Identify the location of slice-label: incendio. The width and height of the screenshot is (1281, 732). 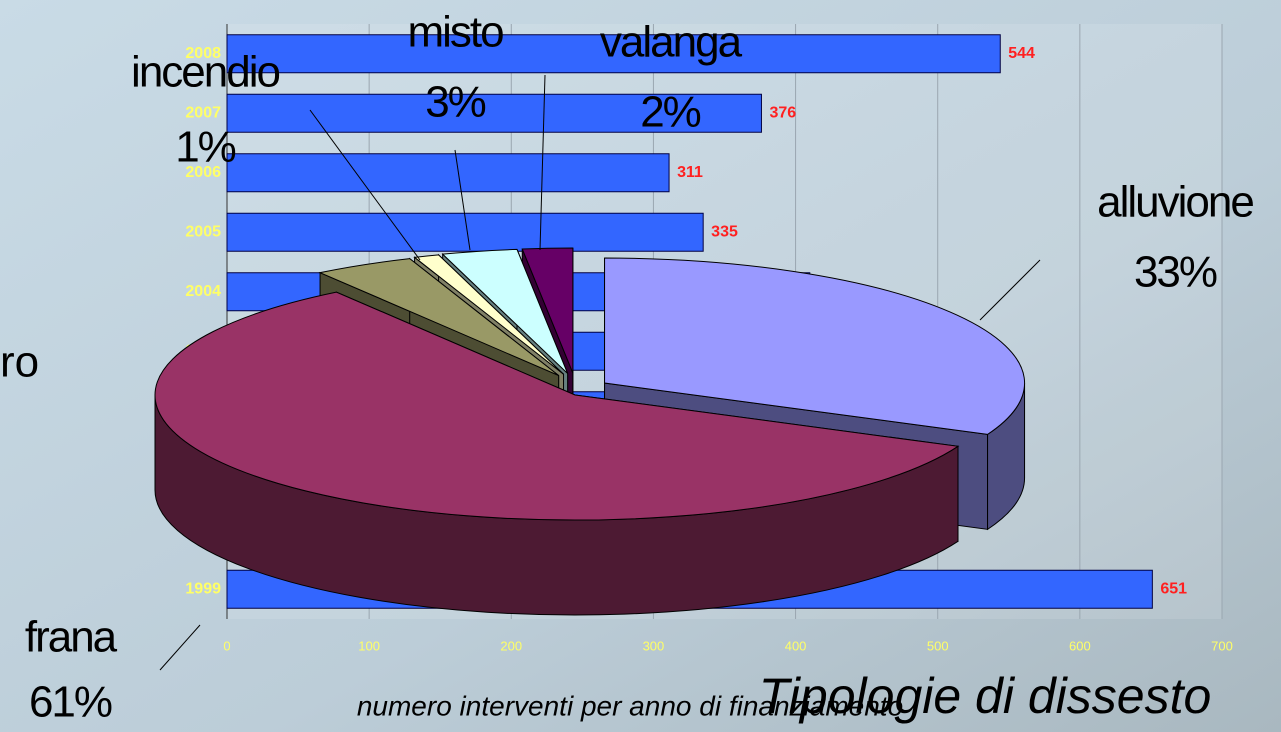
(205, 72).